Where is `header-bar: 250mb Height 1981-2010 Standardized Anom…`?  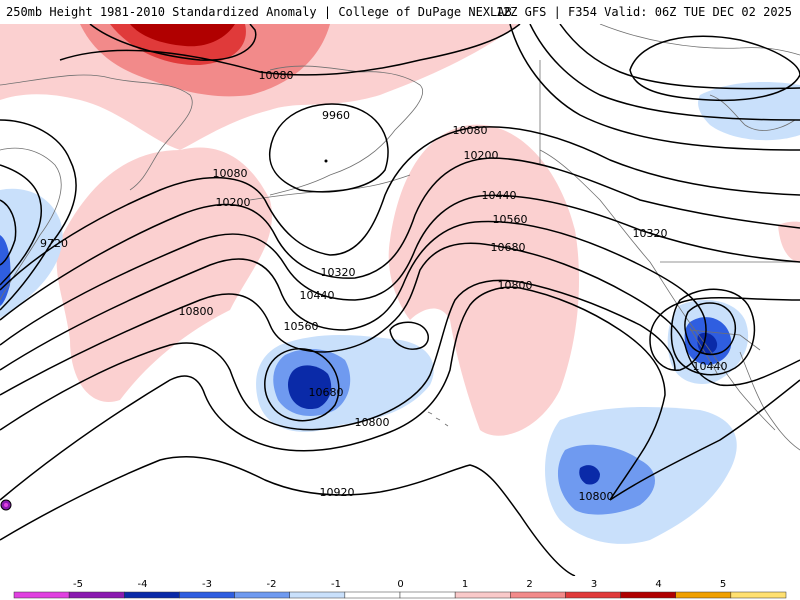
header-bar: 250mb Height 1981-2010 Standardized Anom… is located at coordinates (400, 12).